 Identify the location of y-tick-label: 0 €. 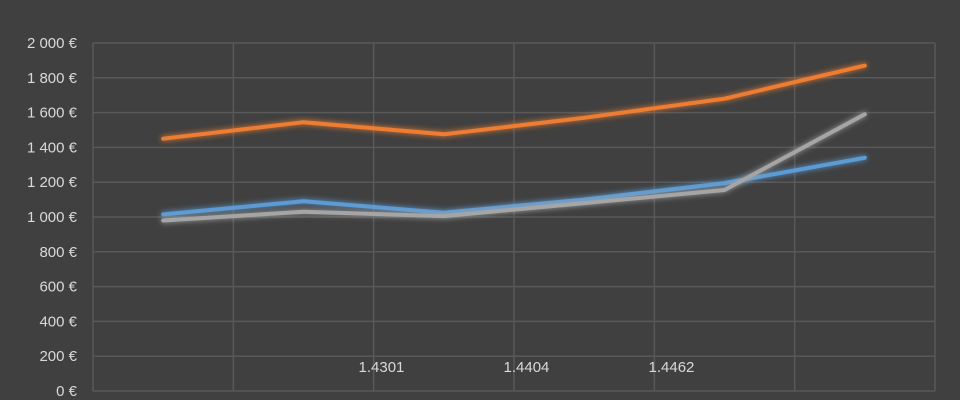
(67, 391).